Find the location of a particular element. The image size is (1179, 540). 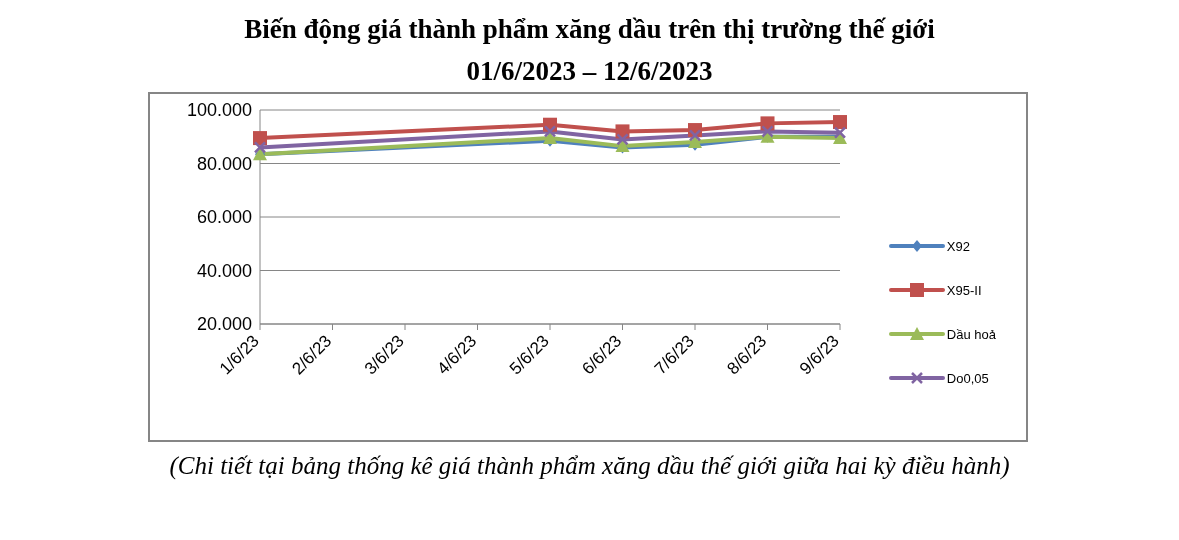

chart-subtitle: 01/6/2023 – 12/6/2023 is located at coordinates (589, 71).